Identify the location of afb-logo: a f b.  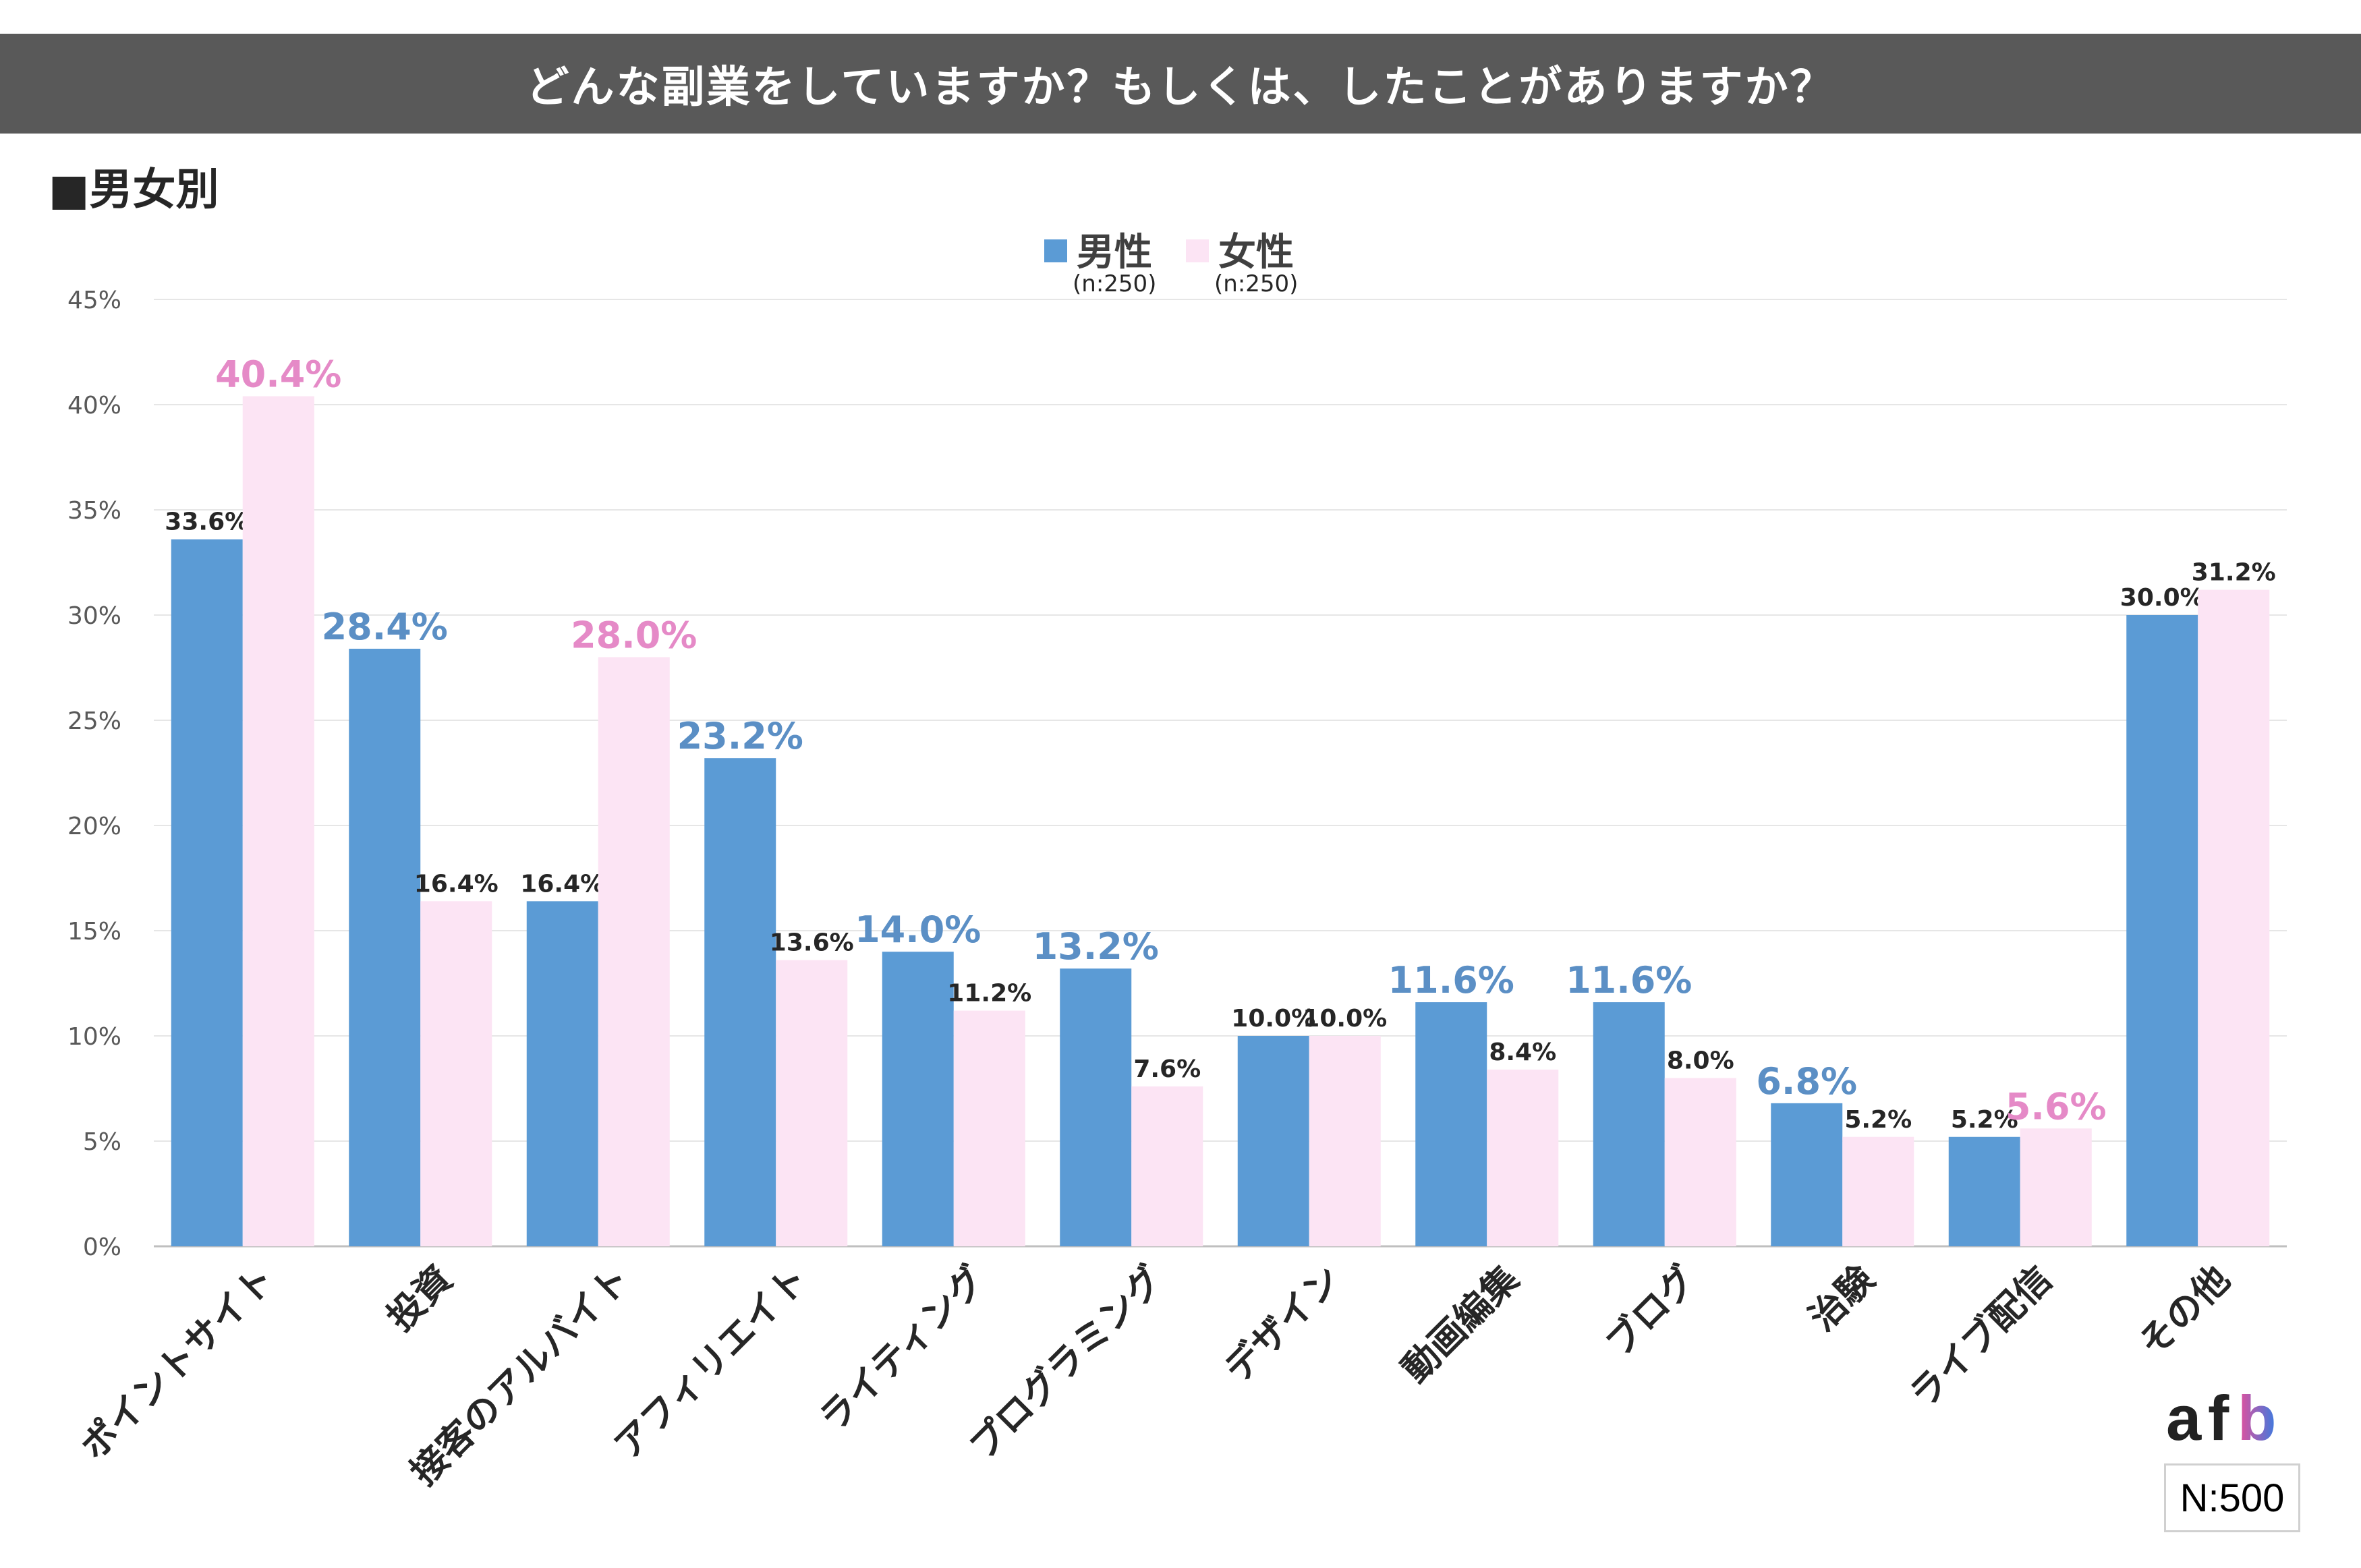
(2221, 1420).